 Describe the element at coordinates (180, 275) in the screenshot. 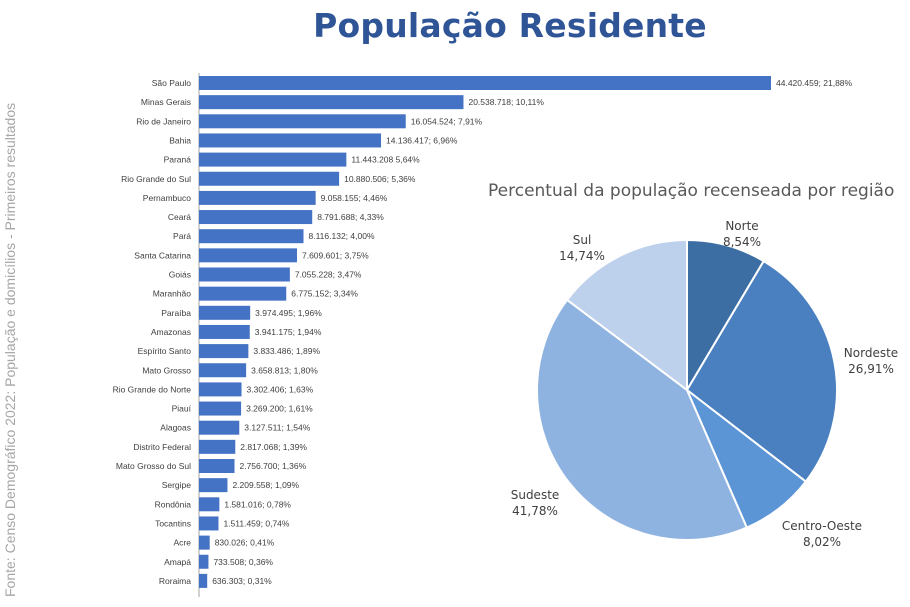

I see `category-label: Goiás` at that location.